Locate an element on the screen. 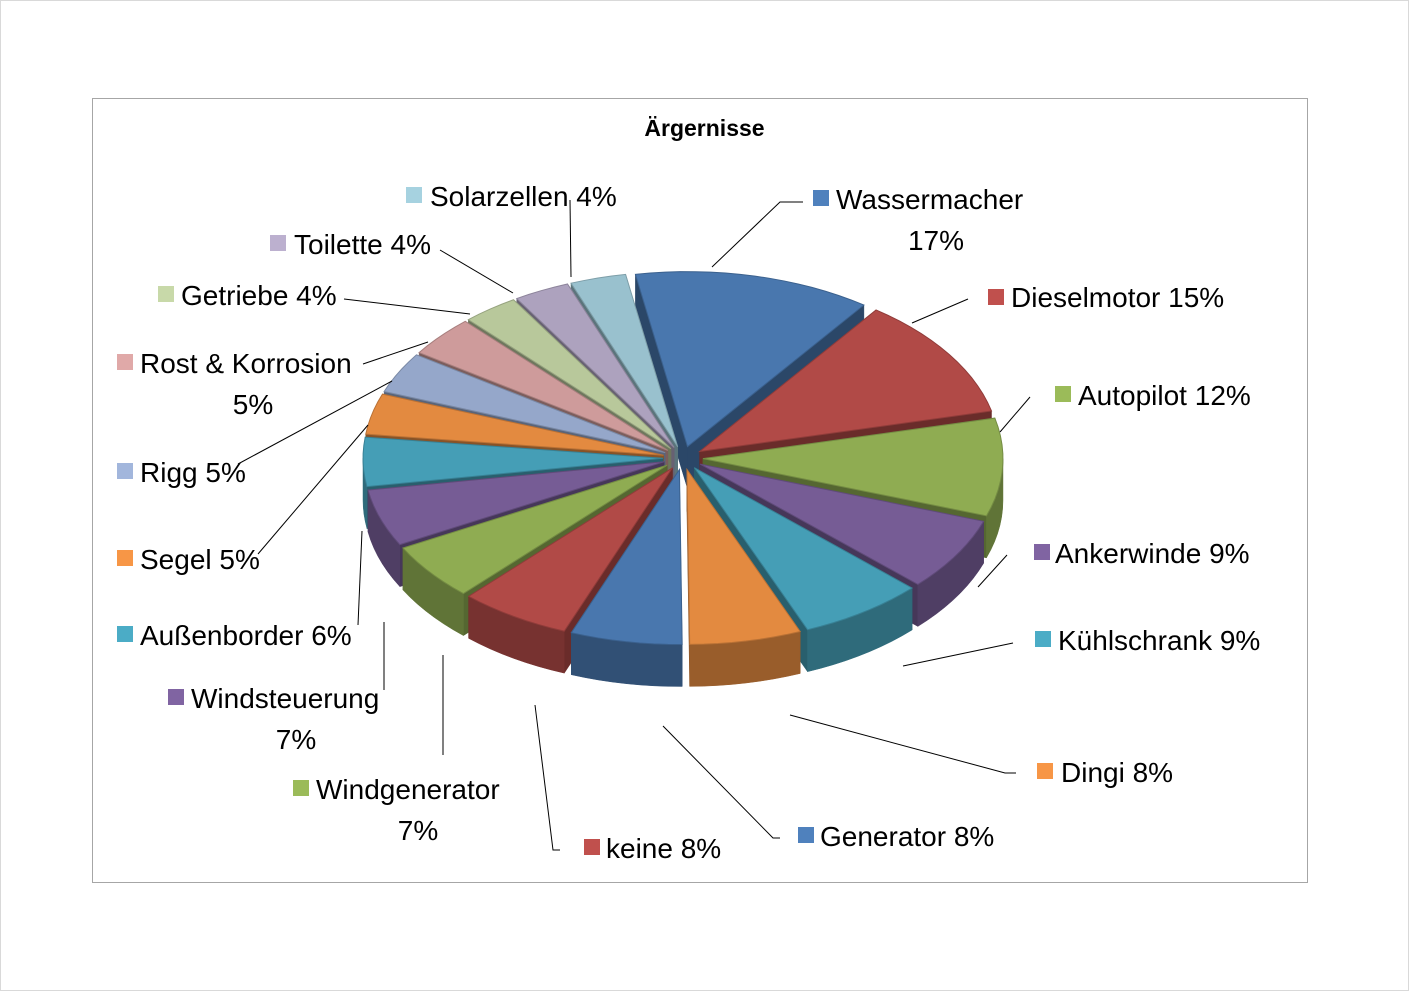 The image size is (1409, 991). pie-slice-rigg is located at coordinates (524, 404).